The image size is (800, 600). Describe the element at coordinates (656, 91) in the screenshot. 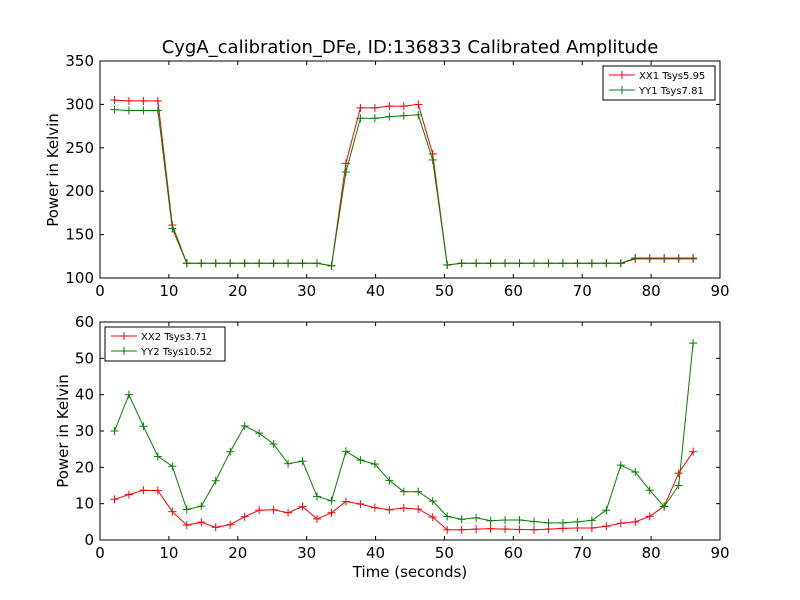

I see `top-chart-legend-entry: YY1 Tsys7.81` at that location.